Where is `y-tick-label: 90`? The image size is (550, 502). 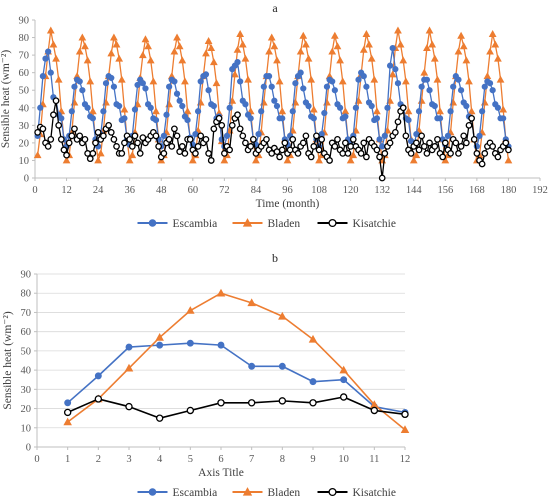 y-tick-label: 90 is located at coordinates (24, 21).